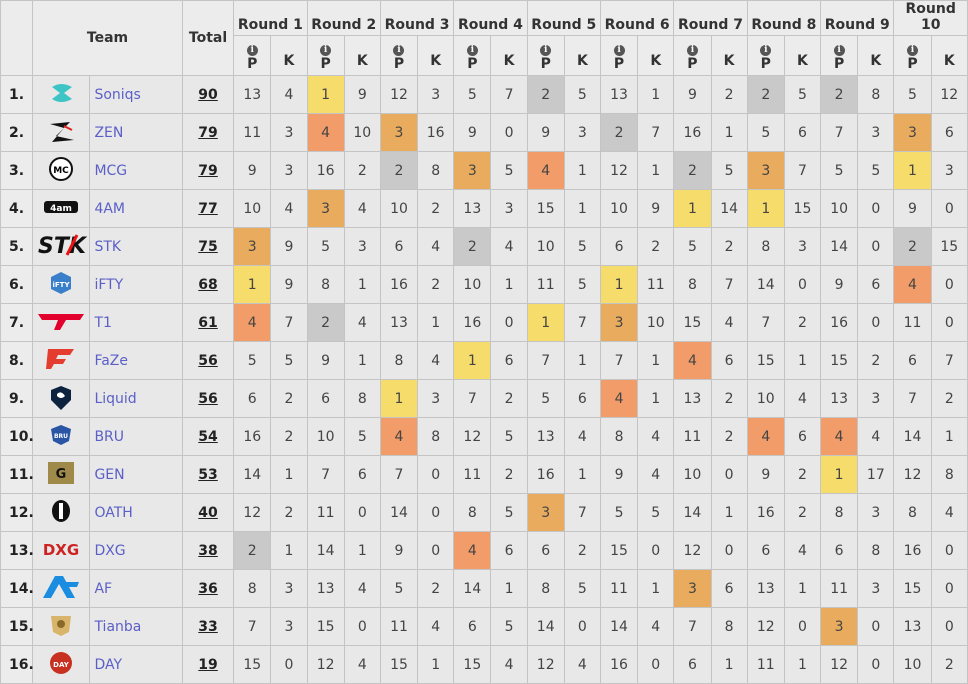  I want to click on soniqs-logo, so click(61, 95).